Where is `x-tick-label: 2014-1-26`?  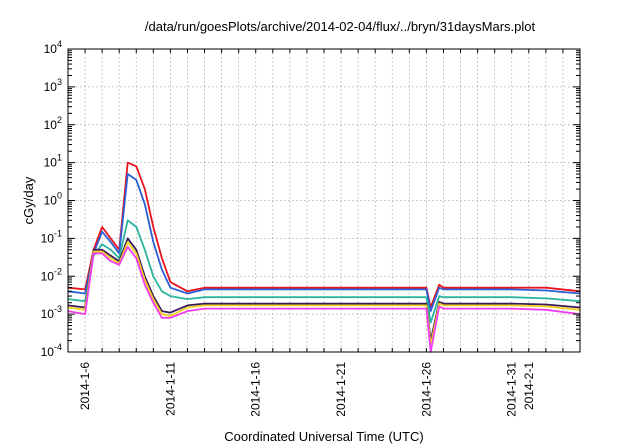
x-tick-label: 2014-1-26 is located at coordinates (426, 389).